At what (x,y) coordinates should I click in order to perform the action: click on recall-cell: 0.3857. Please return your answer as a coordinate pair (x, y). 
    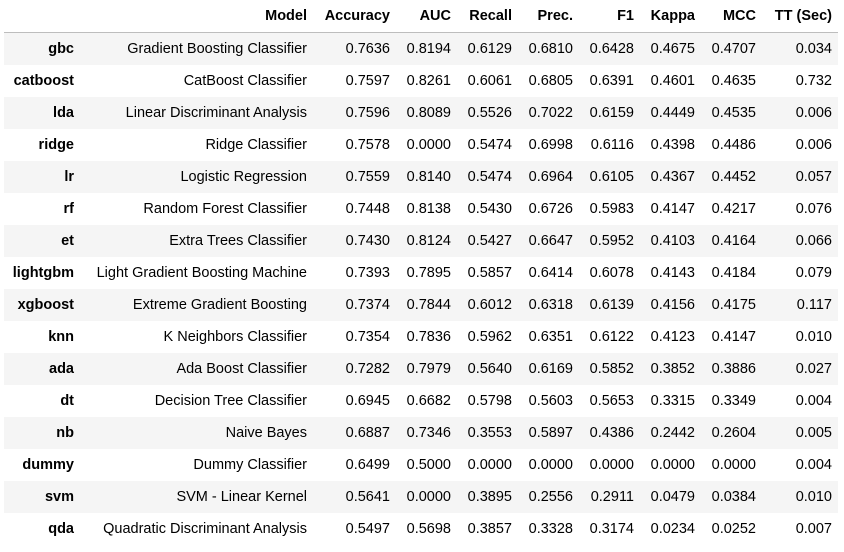
    Looking at the image, I should click on (489, 528).